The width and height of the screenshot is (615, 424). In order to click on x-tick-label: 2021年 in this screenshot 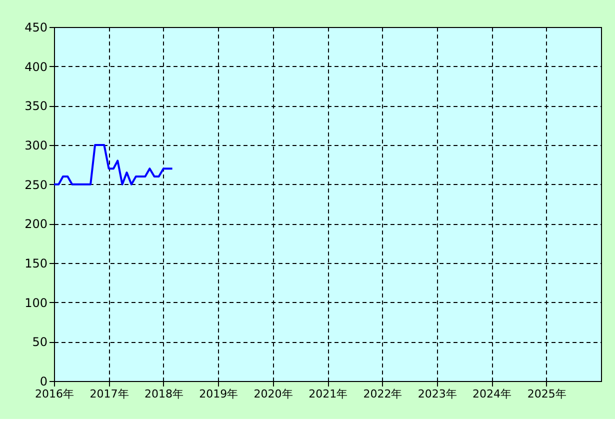, I will do `click(328, 394)`.